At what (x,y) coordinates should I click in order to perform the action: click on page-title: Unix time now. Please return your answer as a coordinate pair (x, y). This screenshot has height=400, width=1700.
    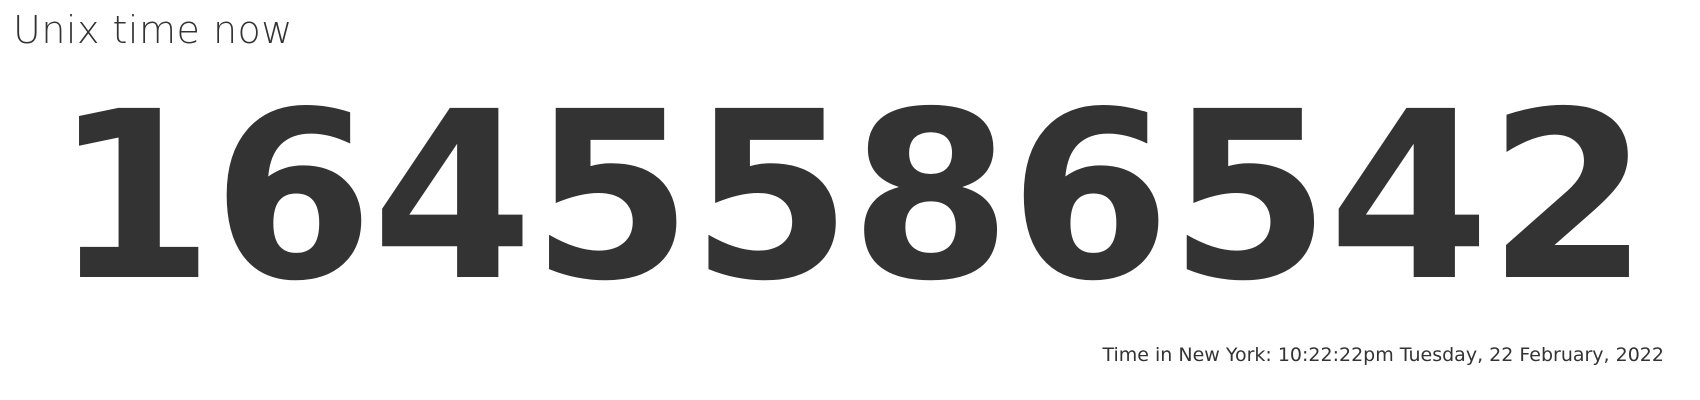
    Looking at the image, I should click on (153, 30).